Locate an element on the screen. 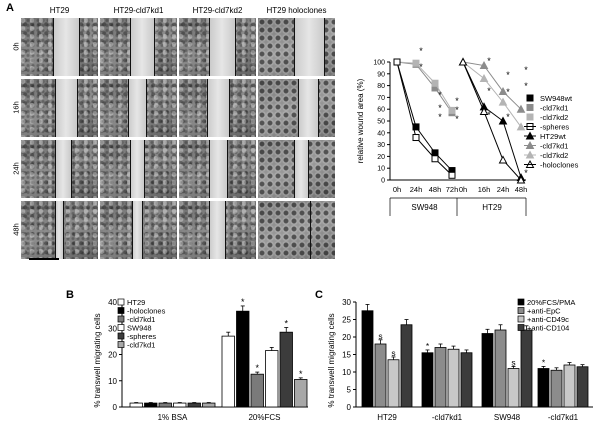  x-tick-label: HT29 is located at coordinates (387, 417).